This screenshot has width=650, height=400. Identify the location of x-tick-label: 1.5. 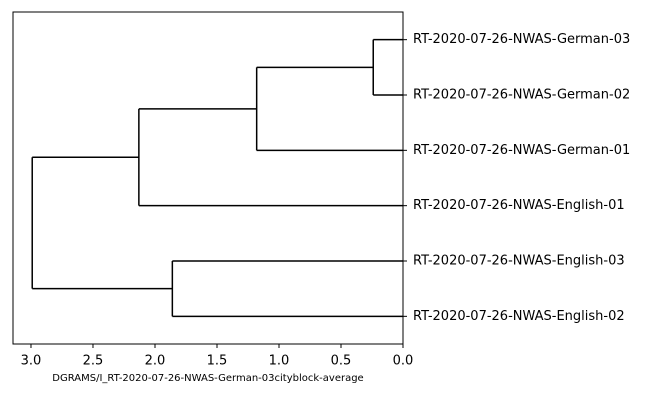
(217, 361).